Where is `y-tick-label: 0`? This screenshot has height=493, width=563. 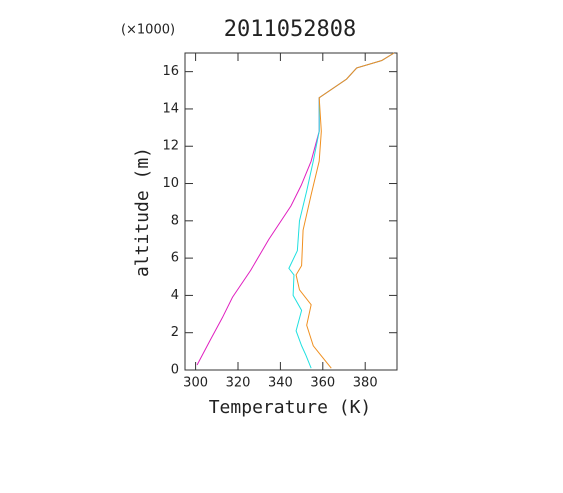
y-tick-label: 0 is located at coordinates (175, 370).